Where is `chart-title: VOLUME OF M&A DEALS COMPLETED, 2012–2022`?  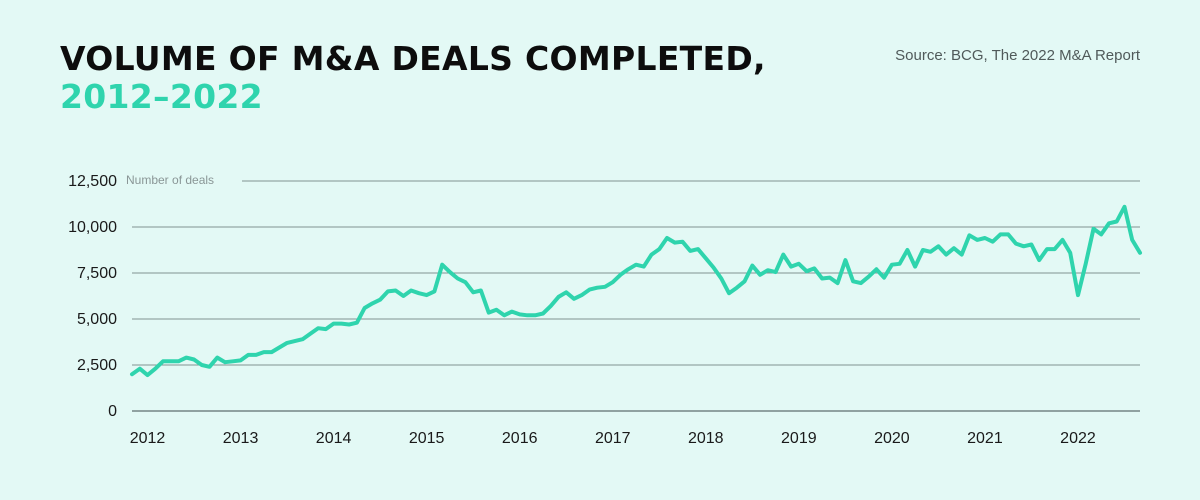 chart-title: VOLUME OF M&A DEALS COMPLETED, 2012–2022 is located at coordinates (413, 78).